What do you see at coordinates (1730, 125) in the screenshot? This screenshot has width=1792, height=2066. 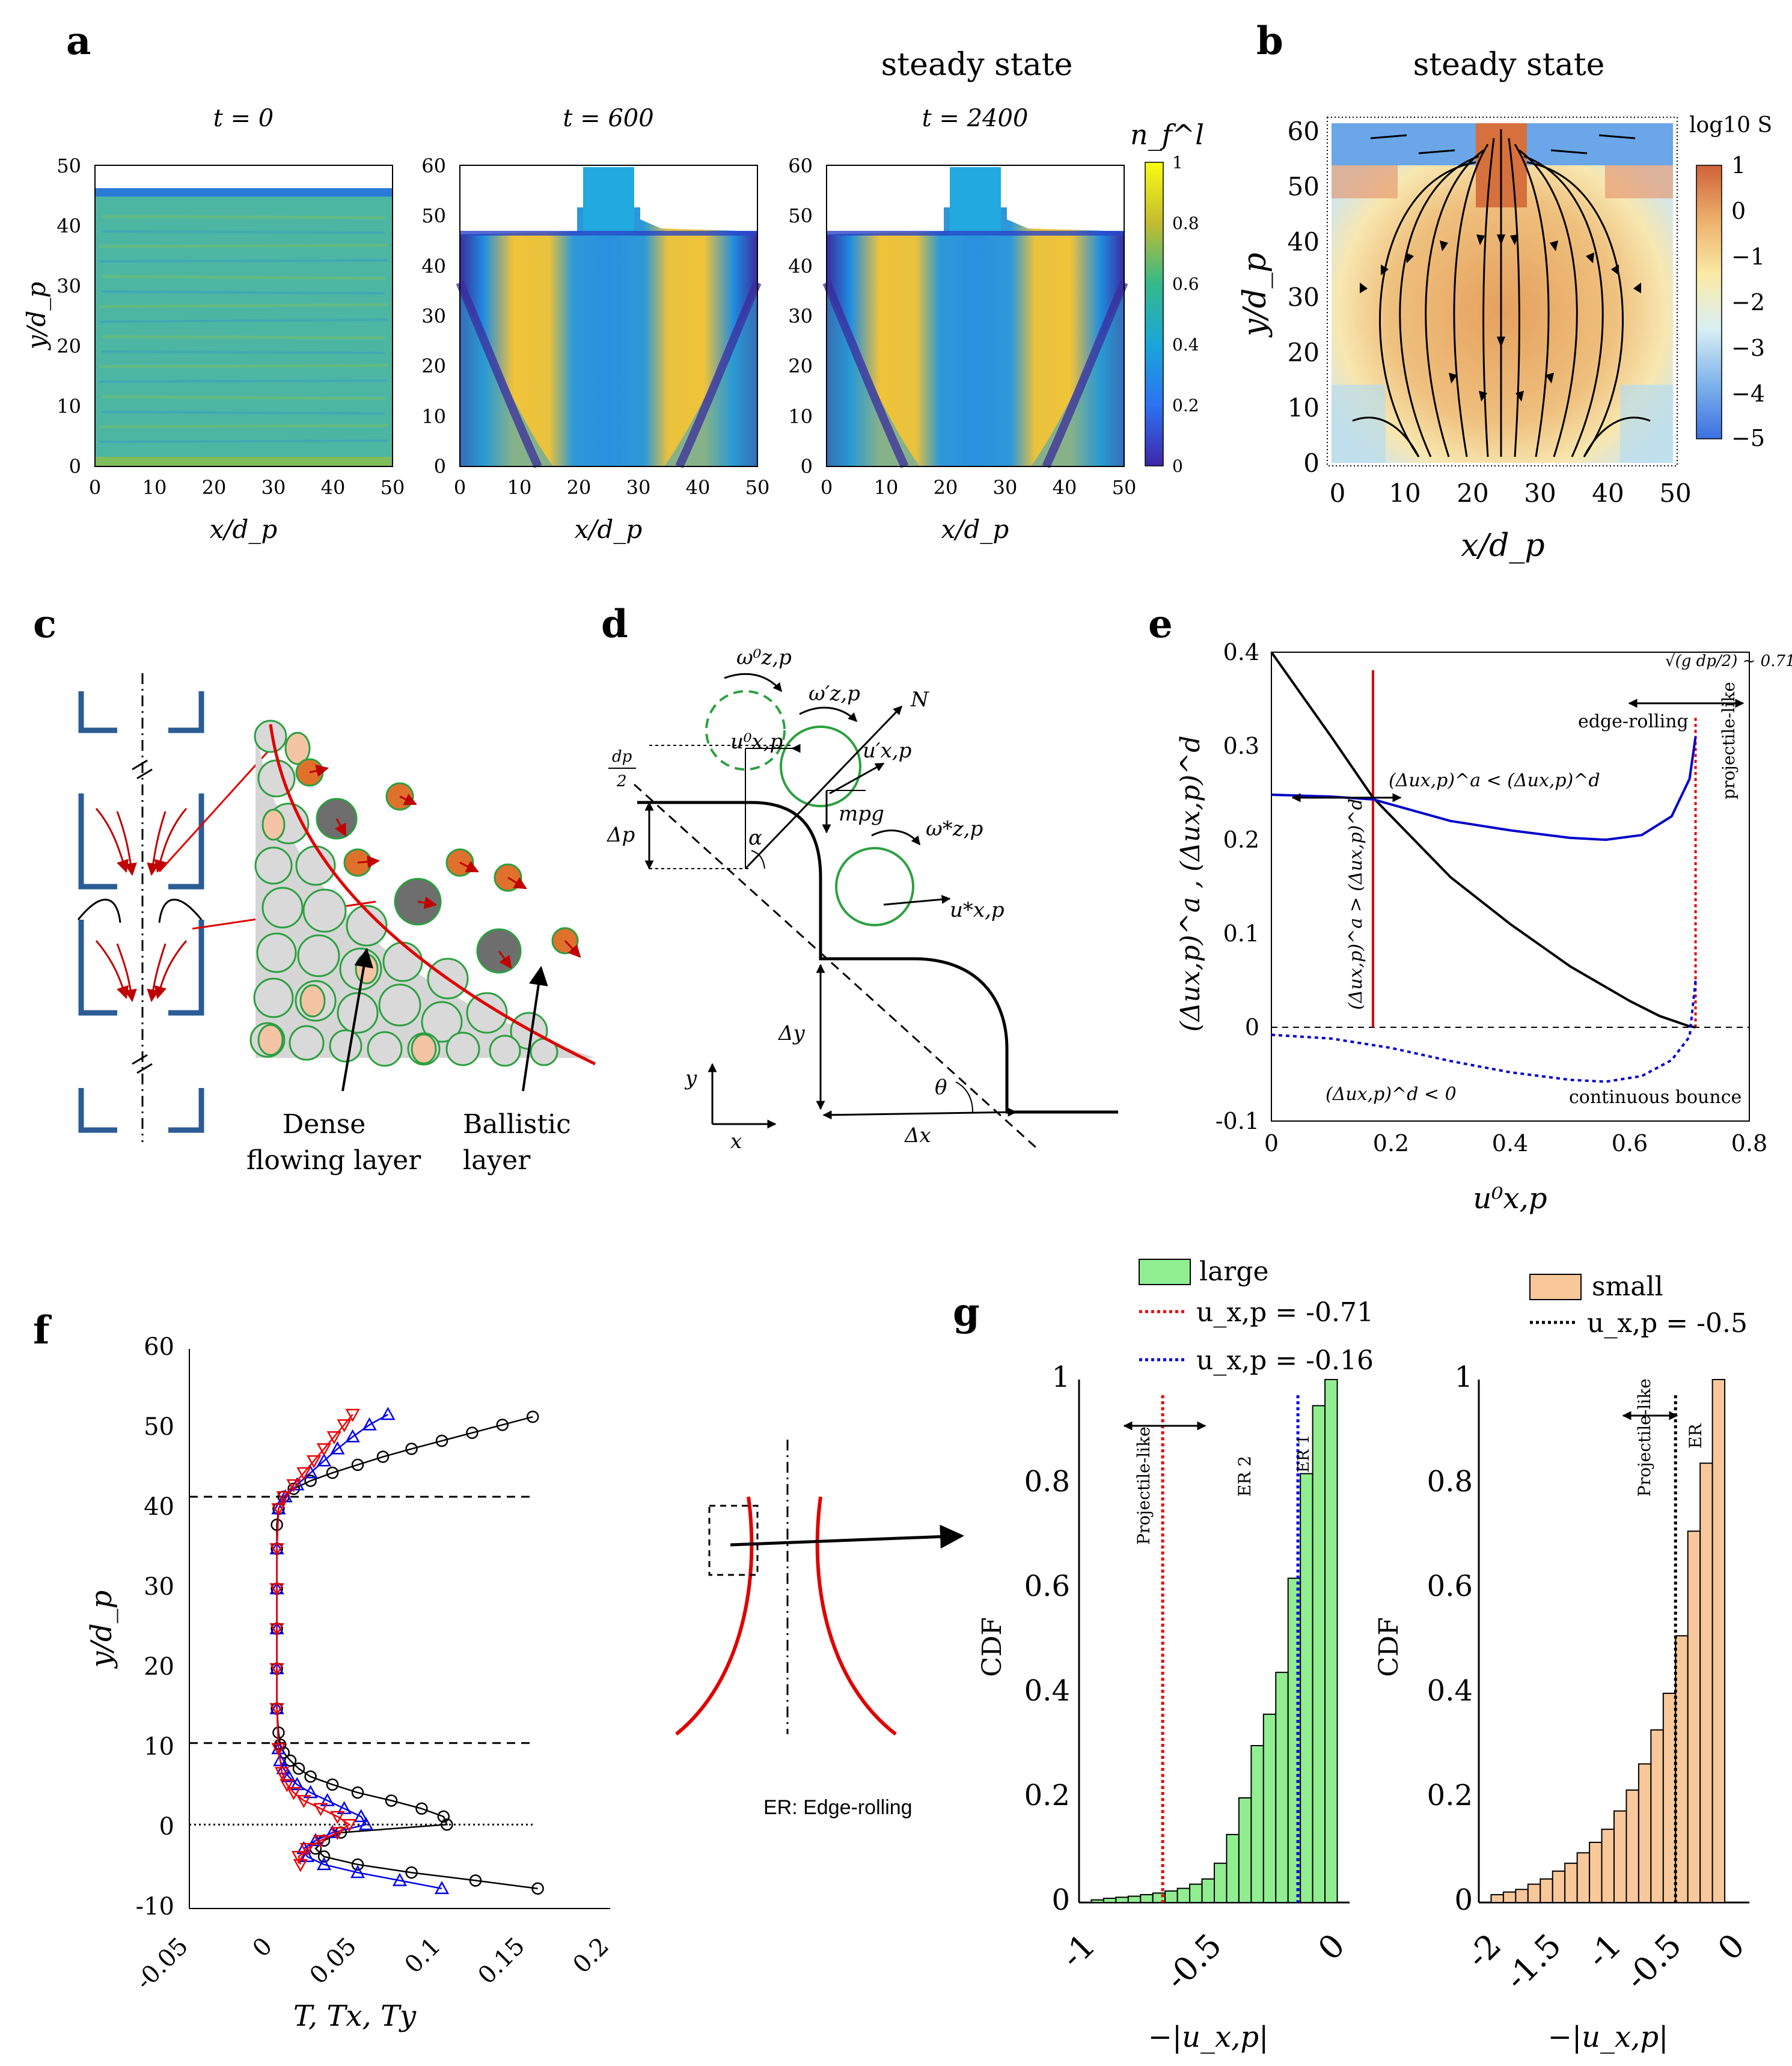 I see `colorbar-label-s: log10 S` at bounding box center [1730, 125].